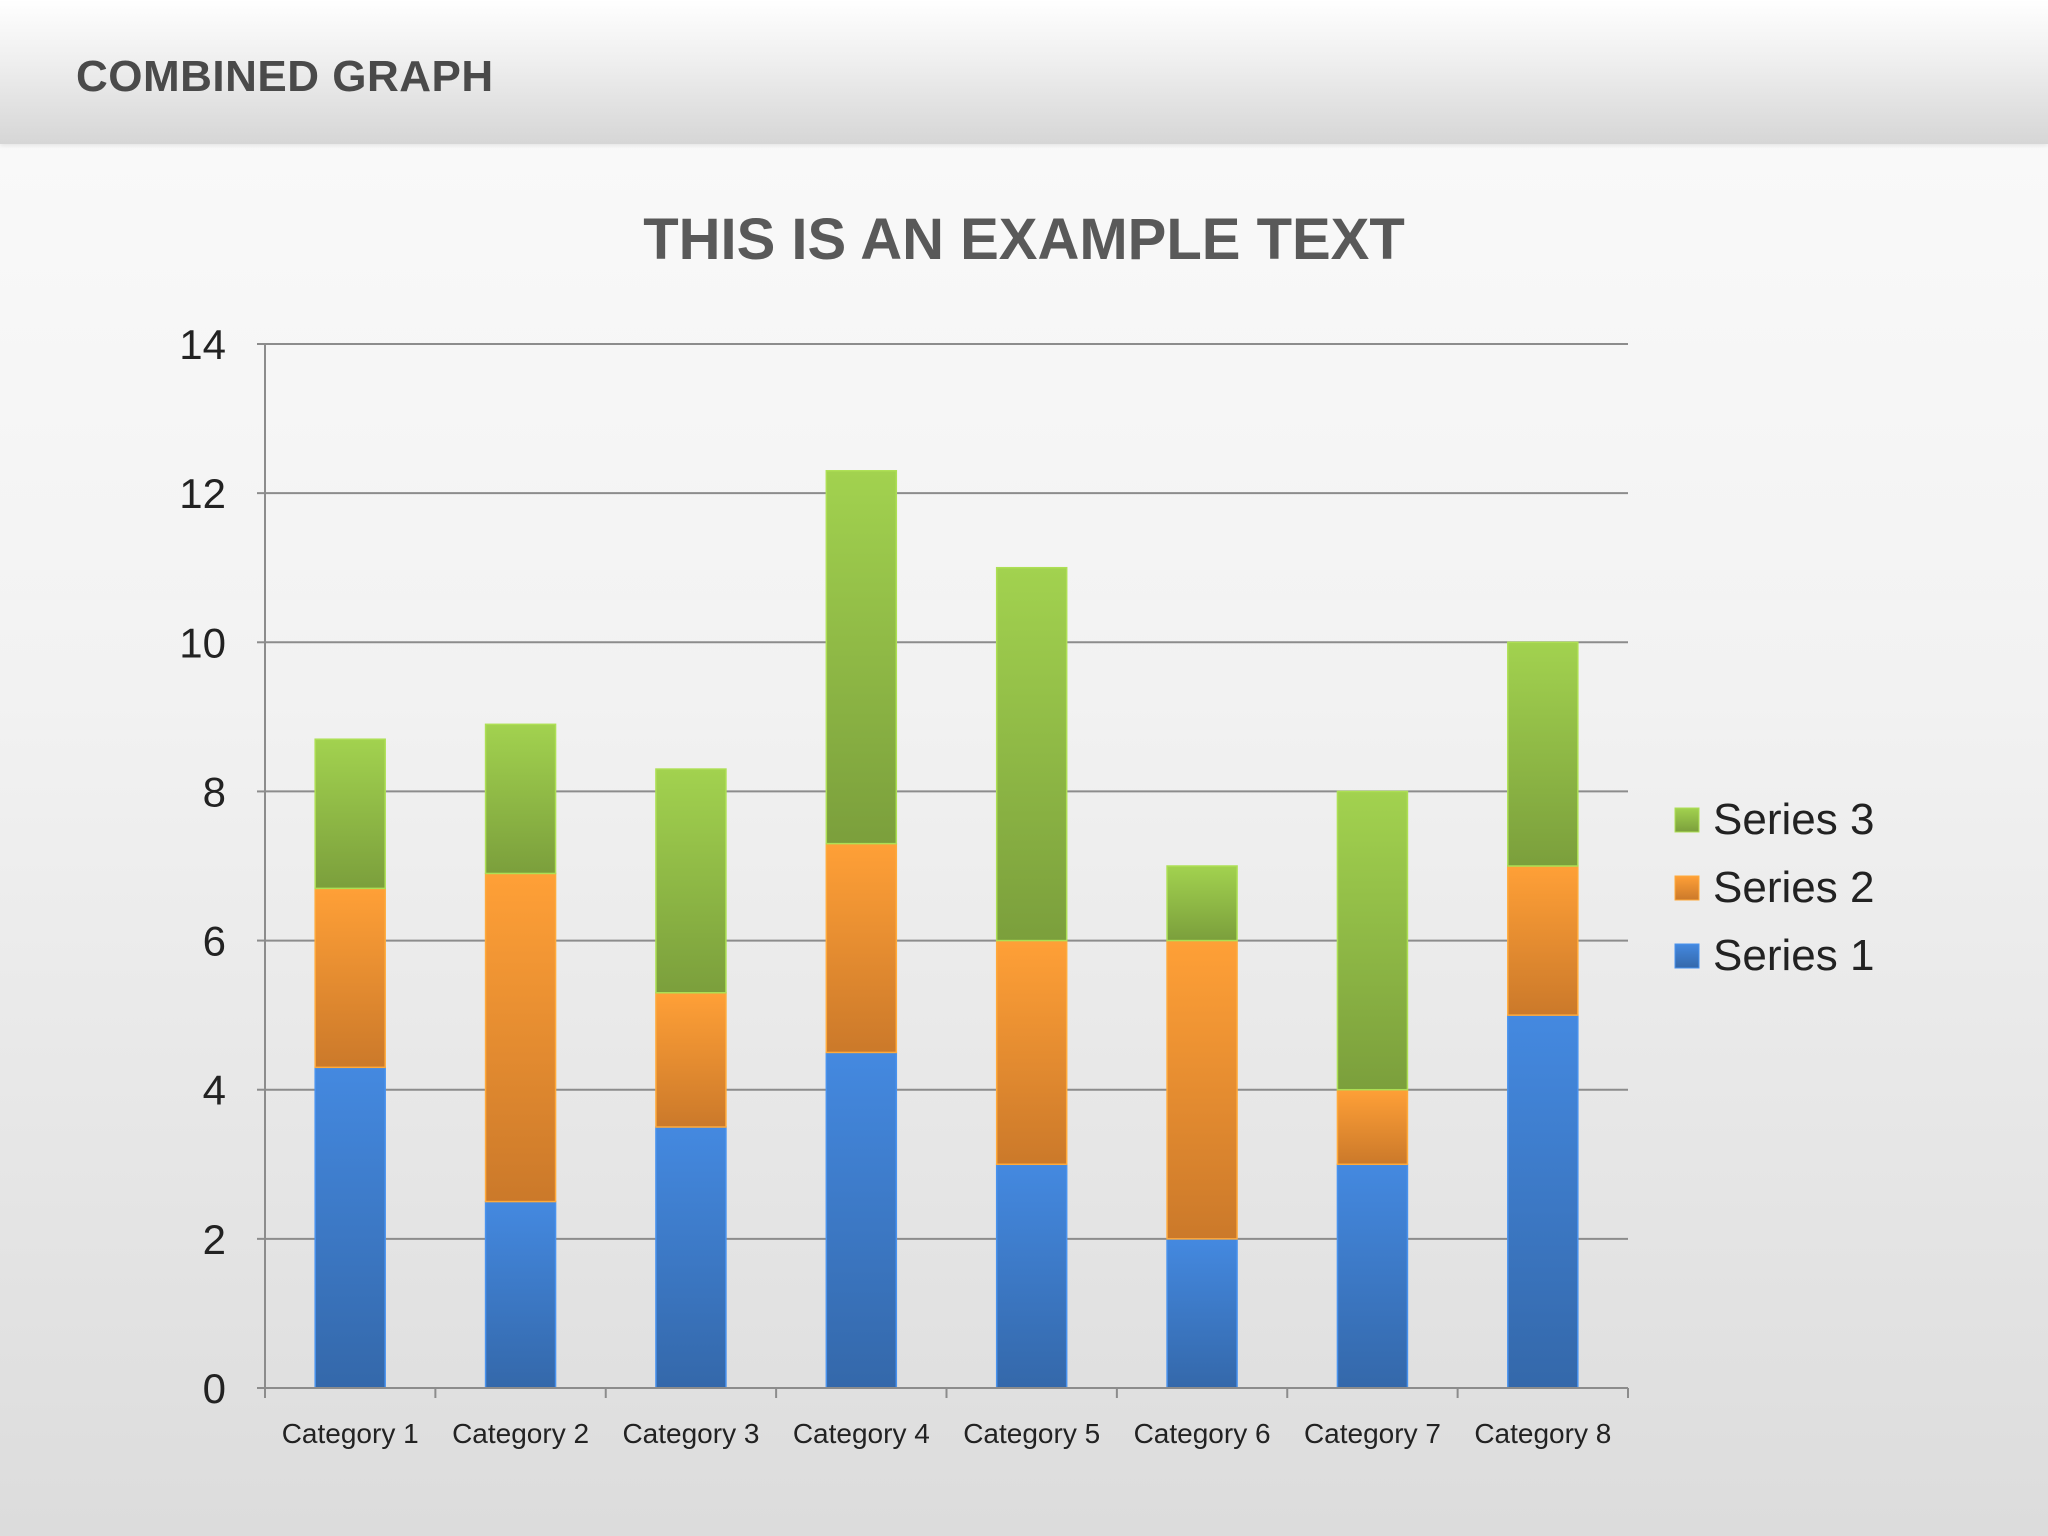 The height and width of the screenshot is (1536, 2048). Describe the element at coordinates (1024, 239) in the screenshot. I see `chart-title: THIS IS AN EXAMPLE TEXT` at that location.